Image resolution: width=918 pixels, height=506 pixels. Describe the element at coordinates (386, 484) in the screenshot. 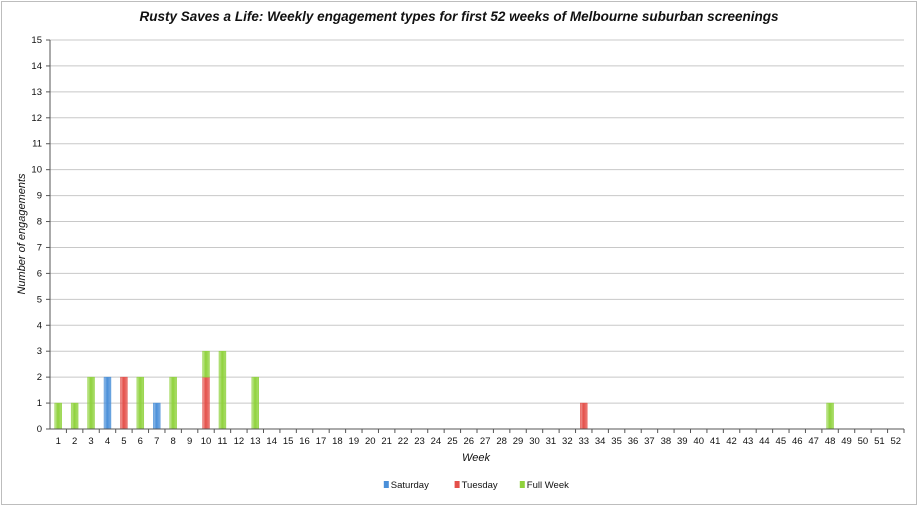

I see `legend-swatch-saturday` at that location.